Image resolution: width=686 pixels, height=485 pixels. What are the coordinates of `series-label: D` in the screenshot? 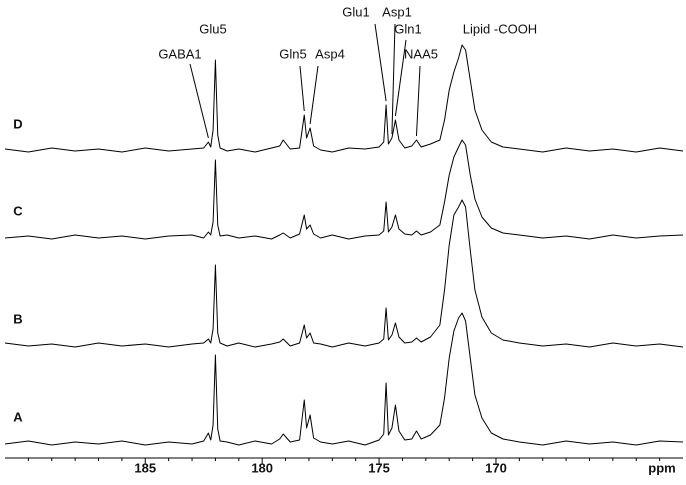 It's located at (17, 123).